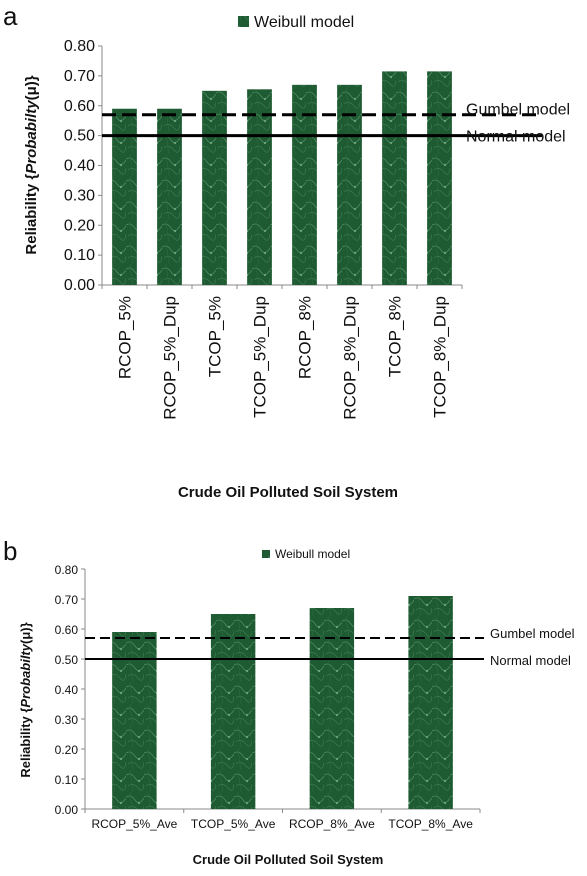 The height and width of the screenshot is (876, 587). What do you see at coordinates (395, 336) in the screenshot?
I see `x-tick-label: TCOP_8%` at bounding box center [395, 336].